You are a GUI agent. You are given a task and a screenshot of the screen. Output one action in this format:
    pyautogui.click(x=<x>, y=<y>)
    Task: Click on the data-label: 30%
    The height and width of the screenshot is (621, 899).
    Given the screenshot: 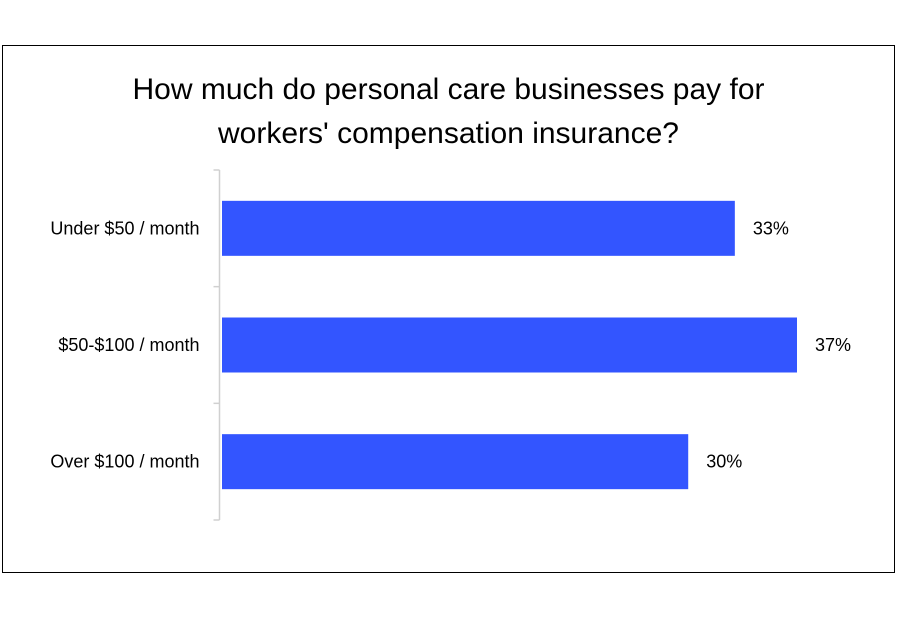 What is the action you would take?
    pyautogui.click(x=724, y=462)
    